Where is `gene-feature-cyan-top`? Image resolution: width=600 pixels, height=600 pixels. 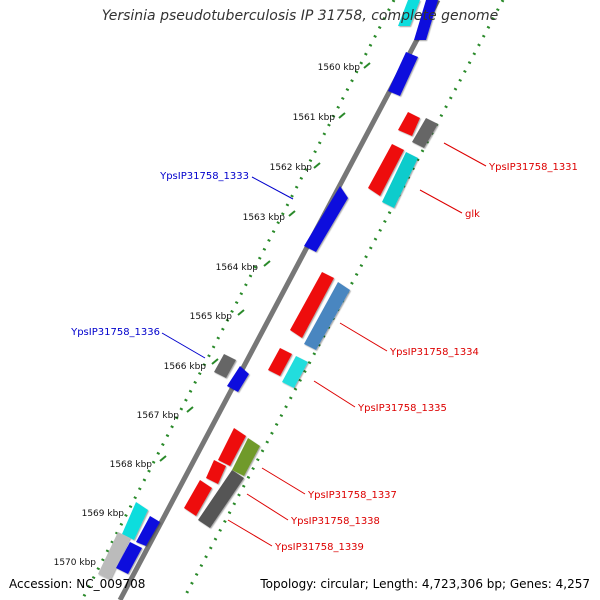 gene-feature-cyan-top is located at coordinates (409, 13).